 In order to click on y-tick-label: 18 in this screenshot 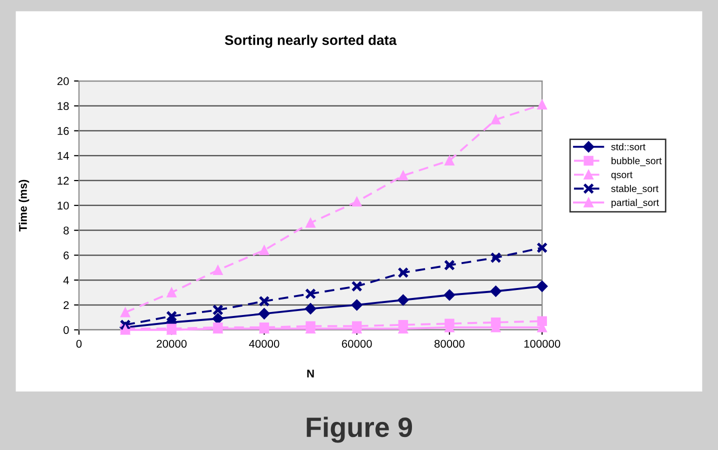, I will do `click(63, 106)`.